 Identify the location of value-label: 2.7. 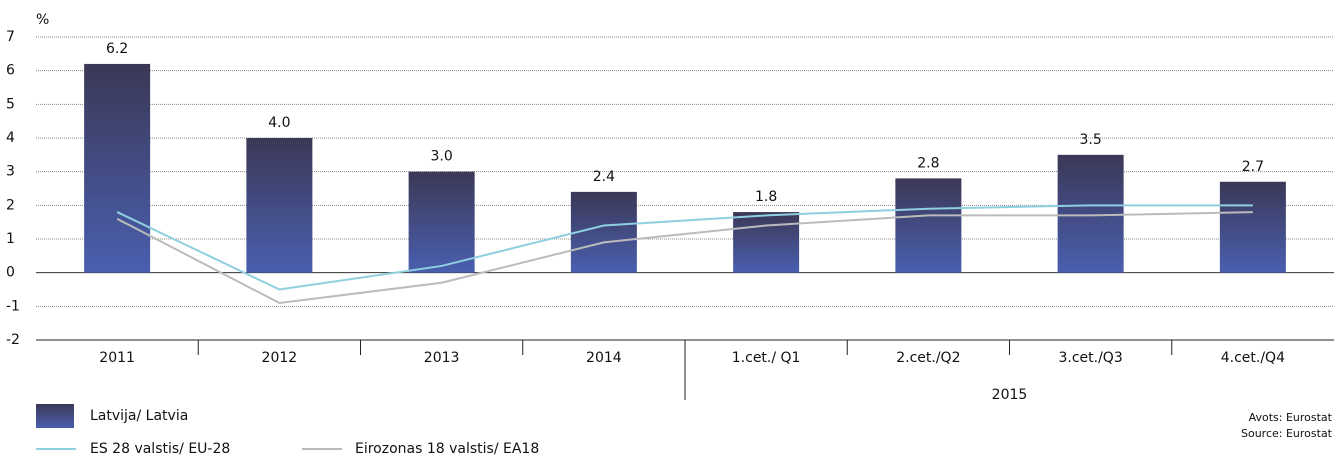
(1253, 167).